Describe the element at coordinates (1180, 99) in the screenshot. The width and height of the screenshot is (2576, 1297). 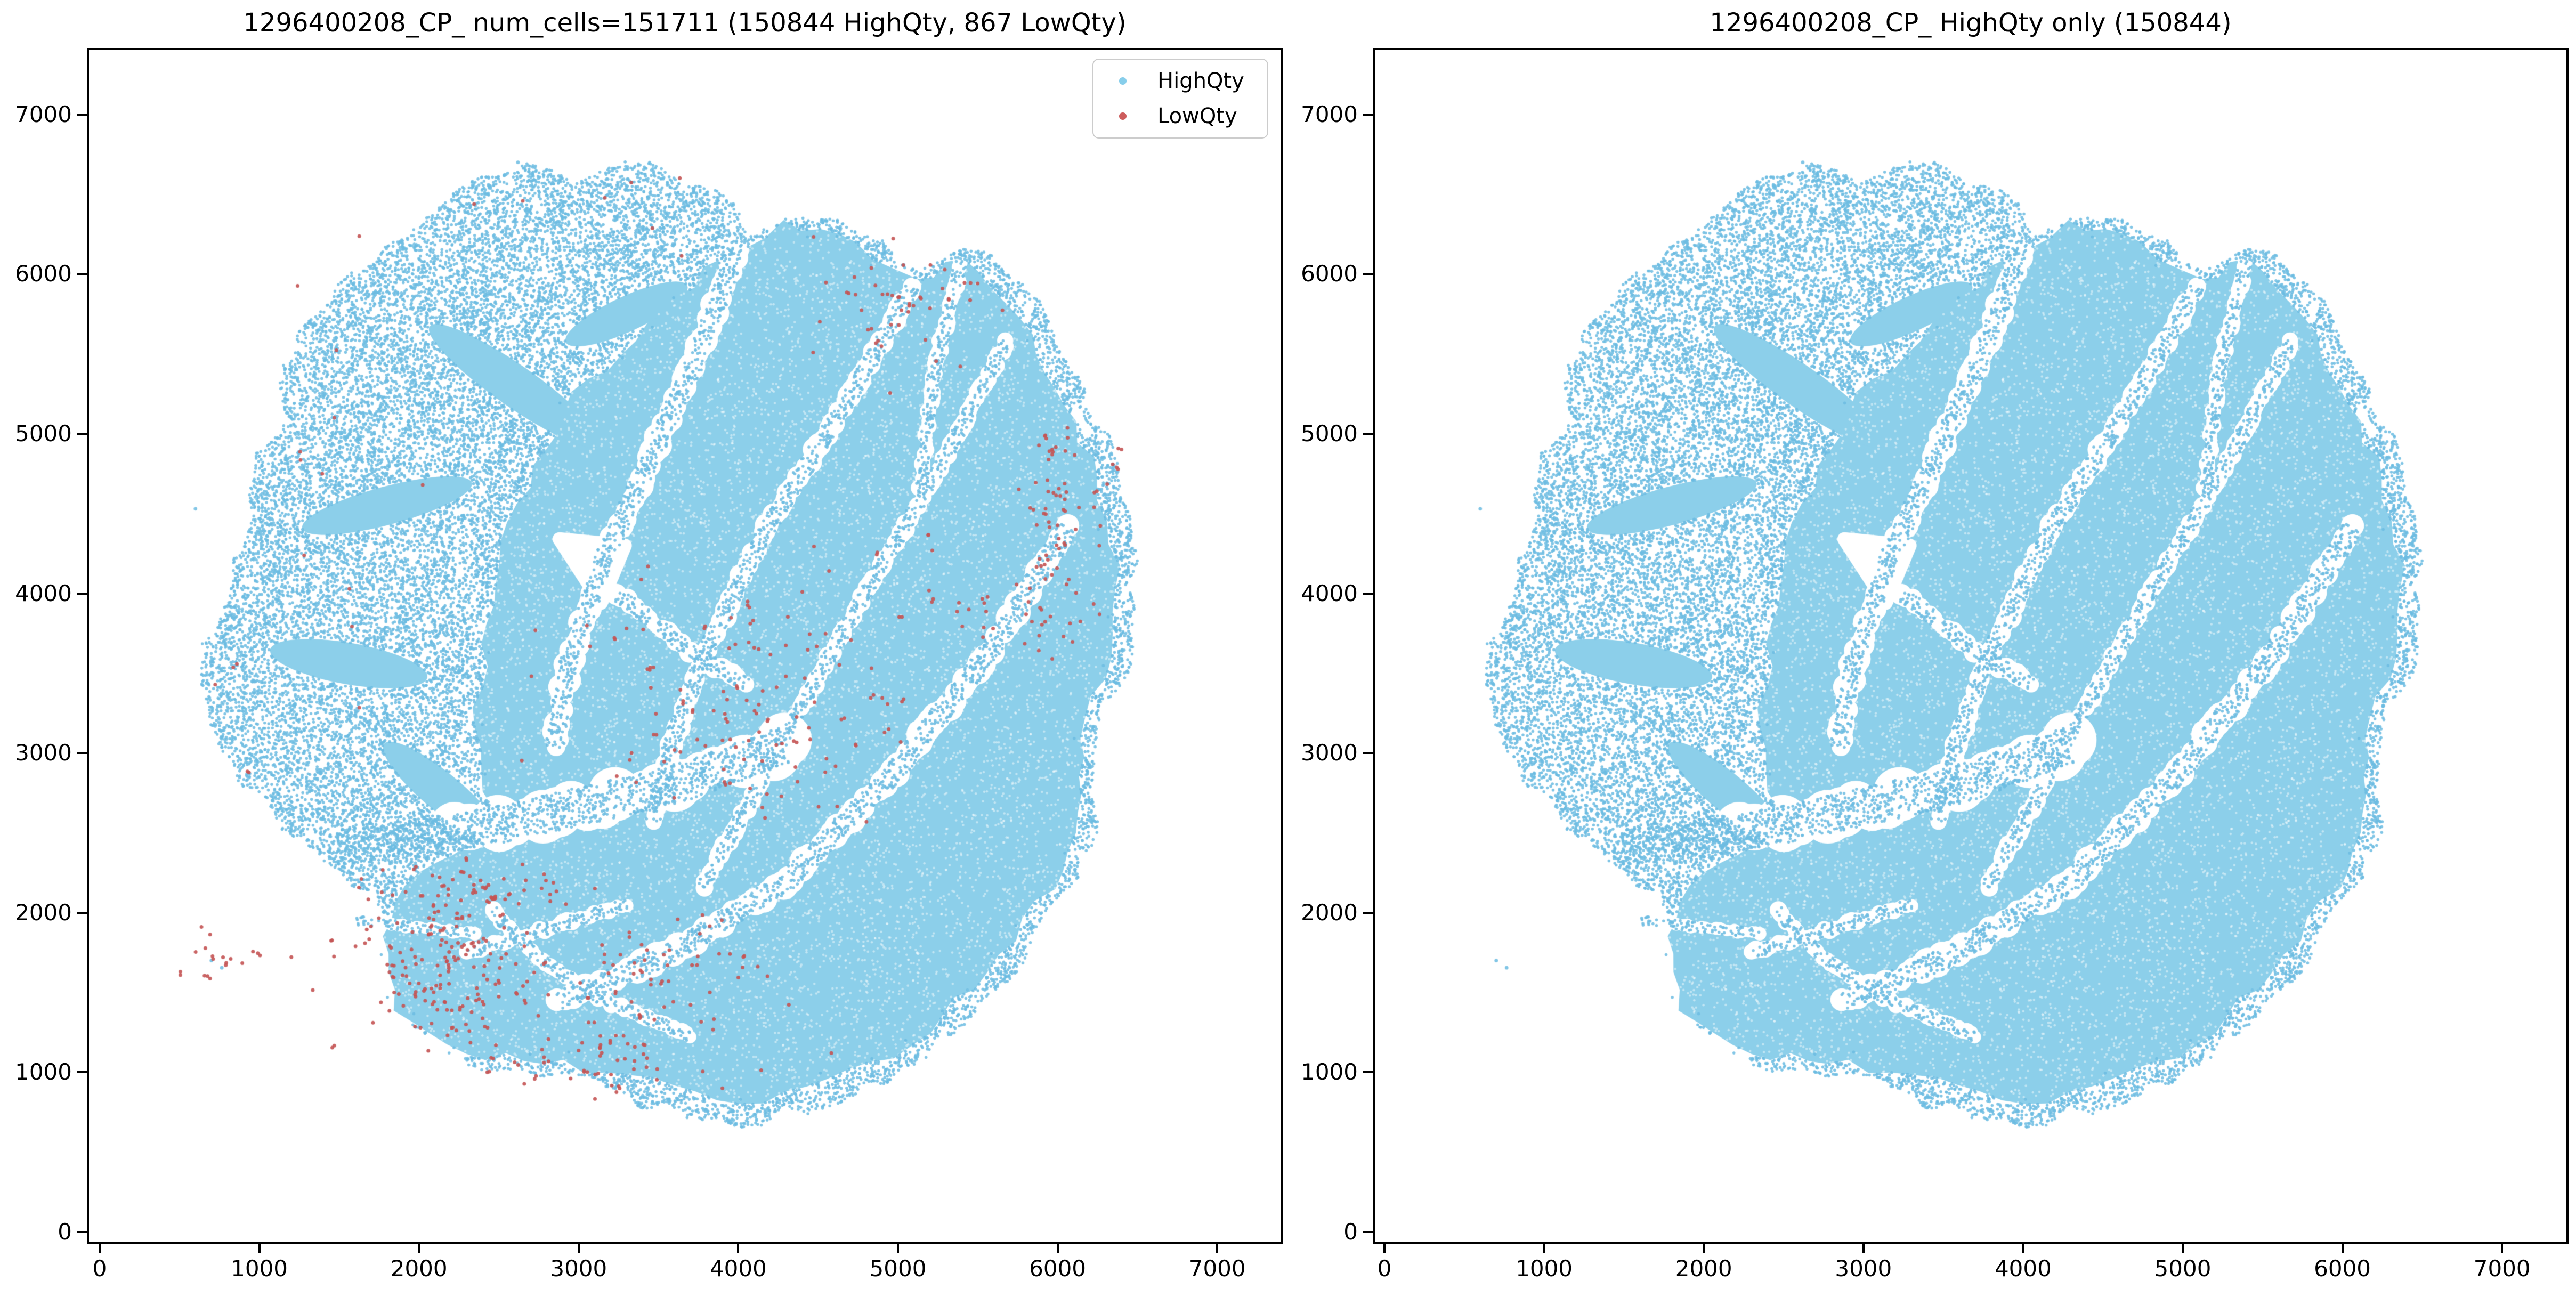
I see `legend: HighQty LowQty` at that location.